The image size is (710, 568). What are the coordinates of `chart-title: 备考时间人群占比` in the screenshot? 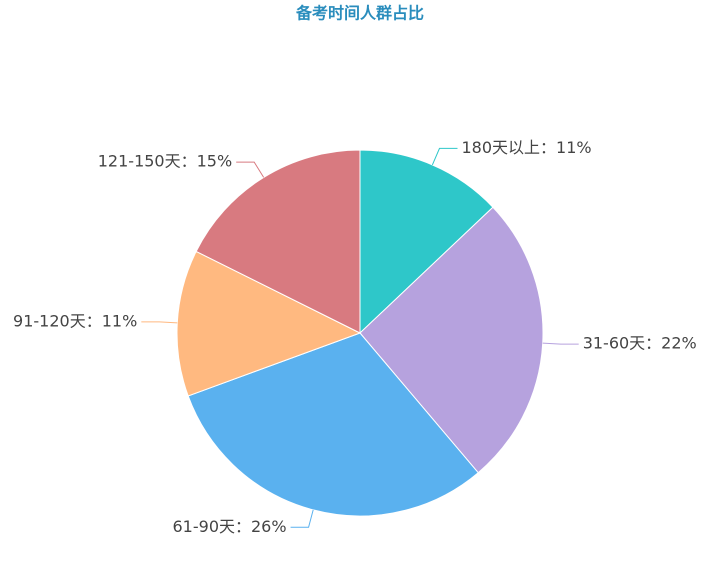 It's located at (359, 13).